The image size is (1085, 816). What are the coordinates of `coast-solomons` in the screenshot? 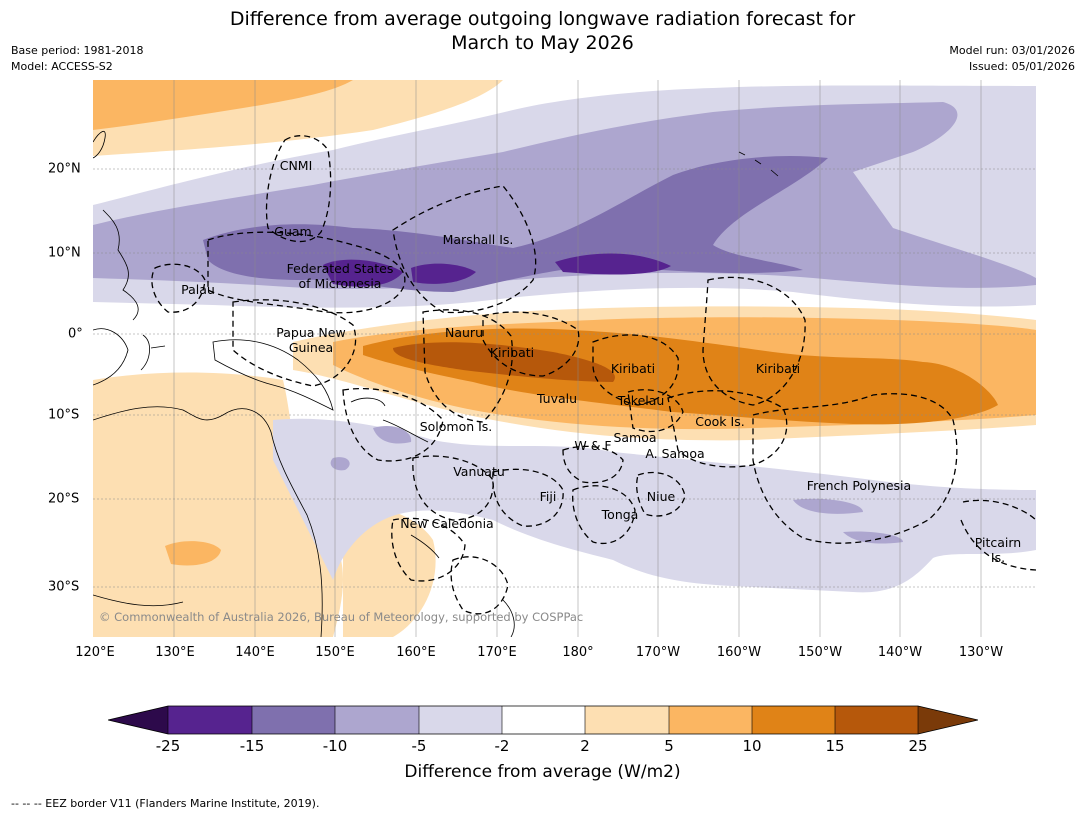 It's located at (405, 431).